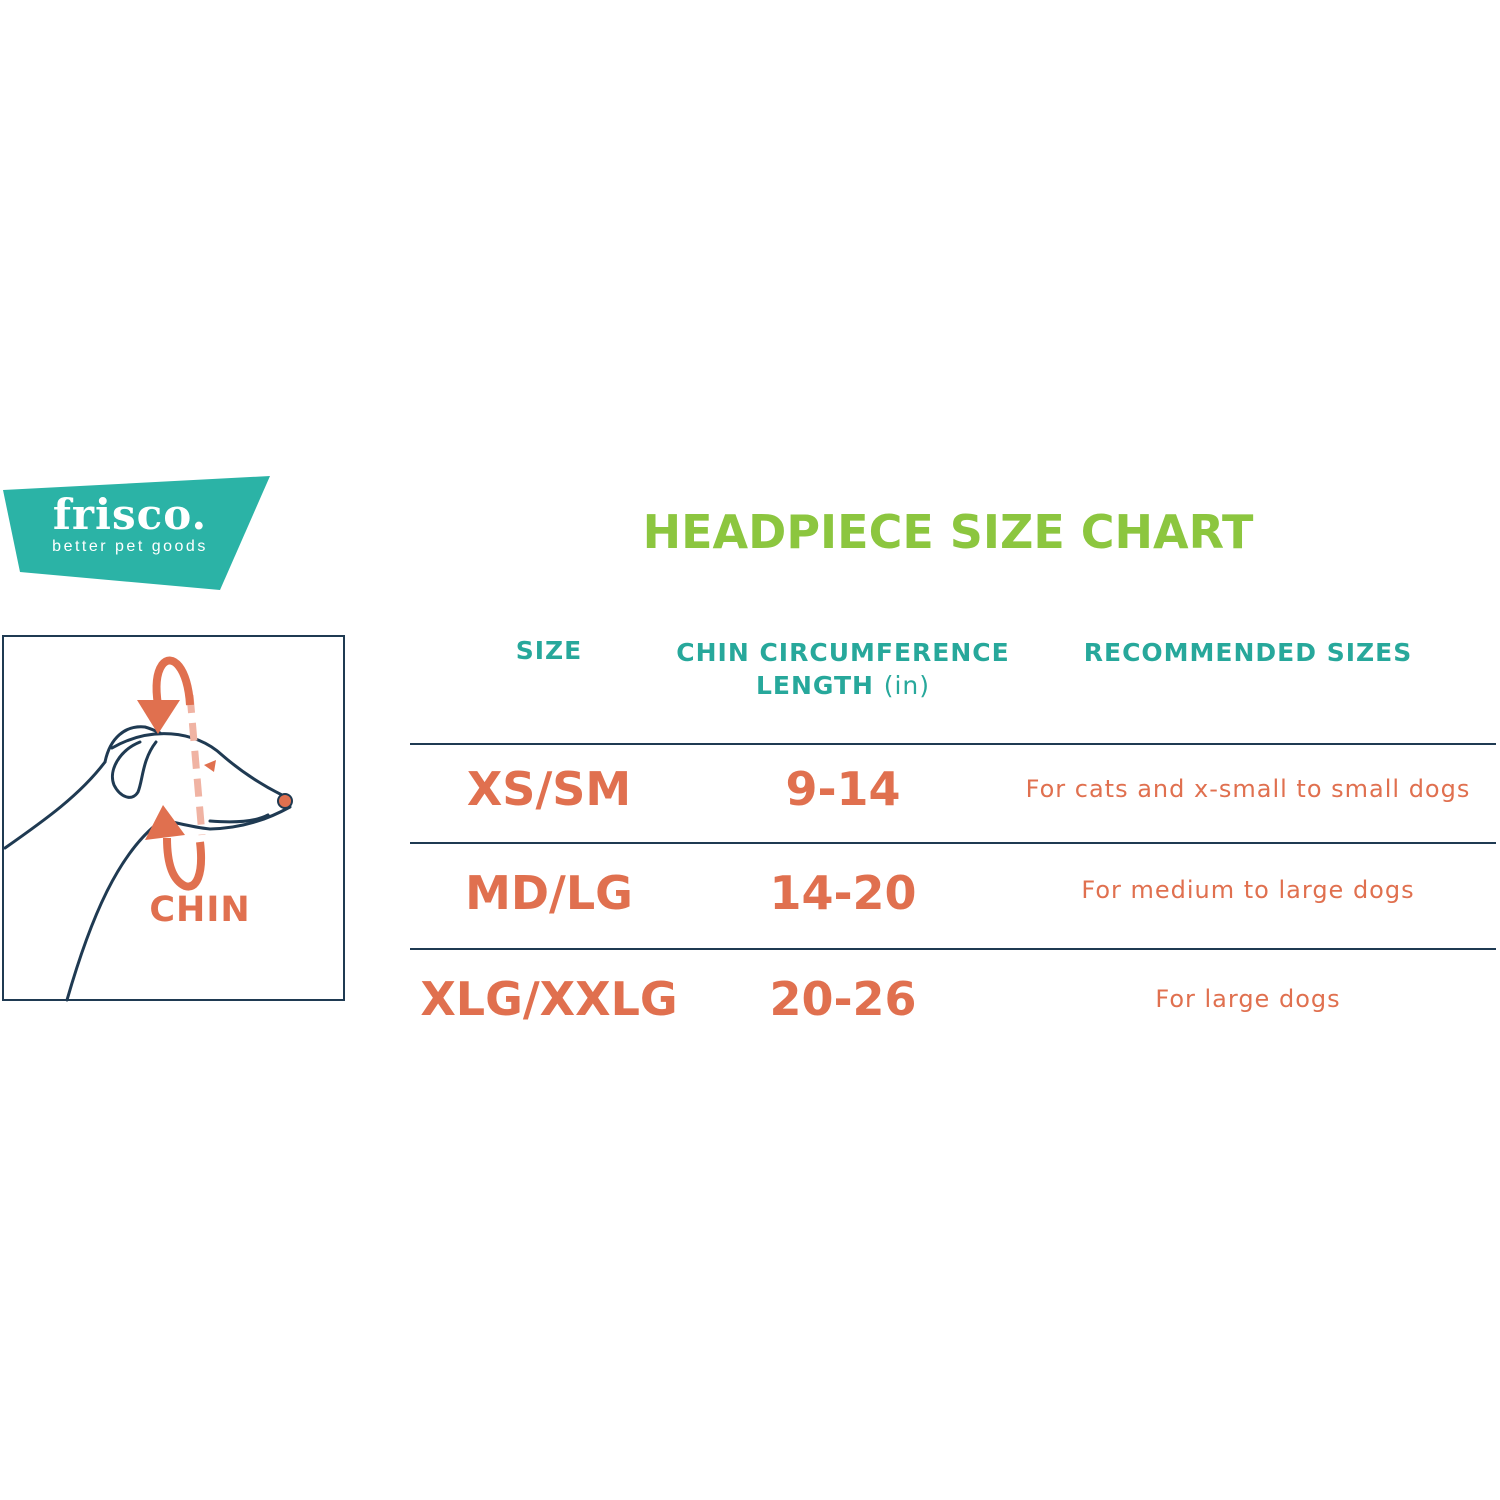 The width and height of the screenshot is (1500, 1500). What do you see at coordinates (165, 822) in the screenshot?
I see `arrow-up-icon` at bounding box center [165, 822].